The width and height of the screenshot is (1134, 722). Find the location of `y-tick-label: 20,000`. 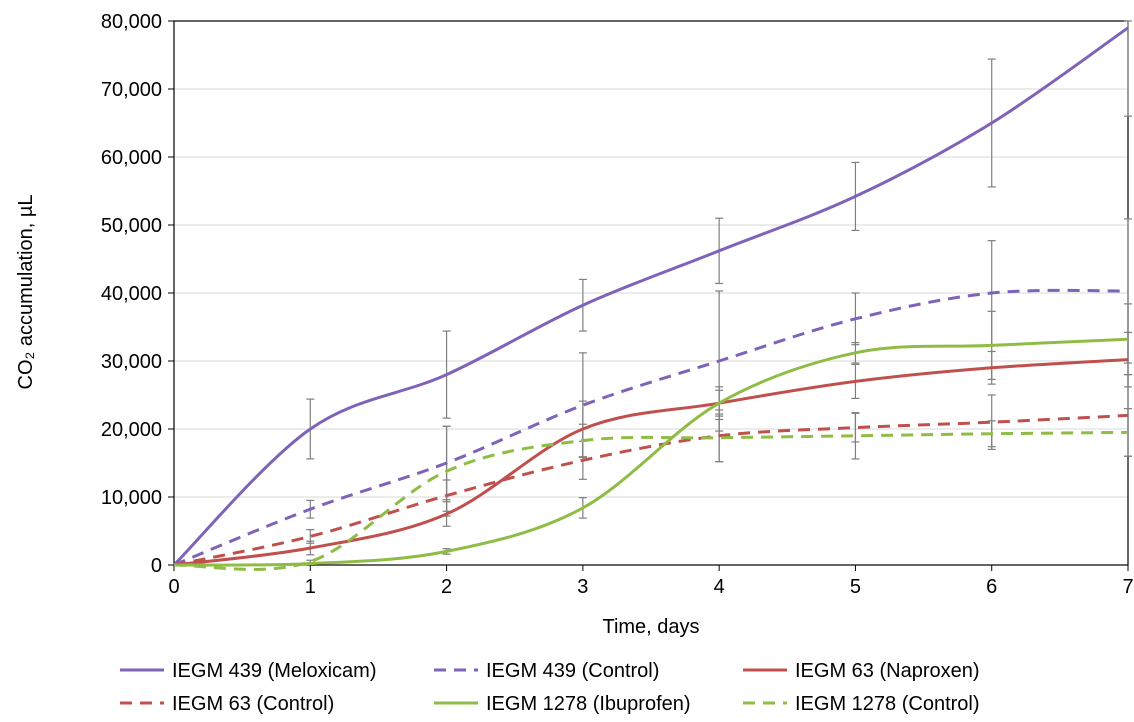

y-tick-label: 20,000 is located at coordinates (131, 430).